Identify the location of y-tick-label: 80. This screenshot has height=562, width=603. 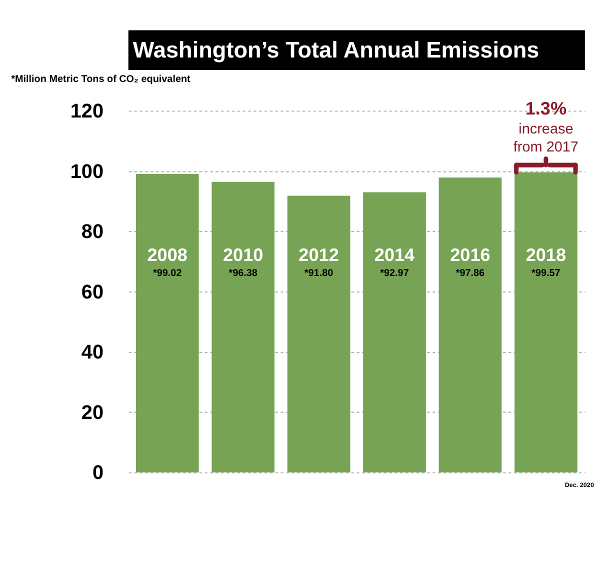
(92, 232).